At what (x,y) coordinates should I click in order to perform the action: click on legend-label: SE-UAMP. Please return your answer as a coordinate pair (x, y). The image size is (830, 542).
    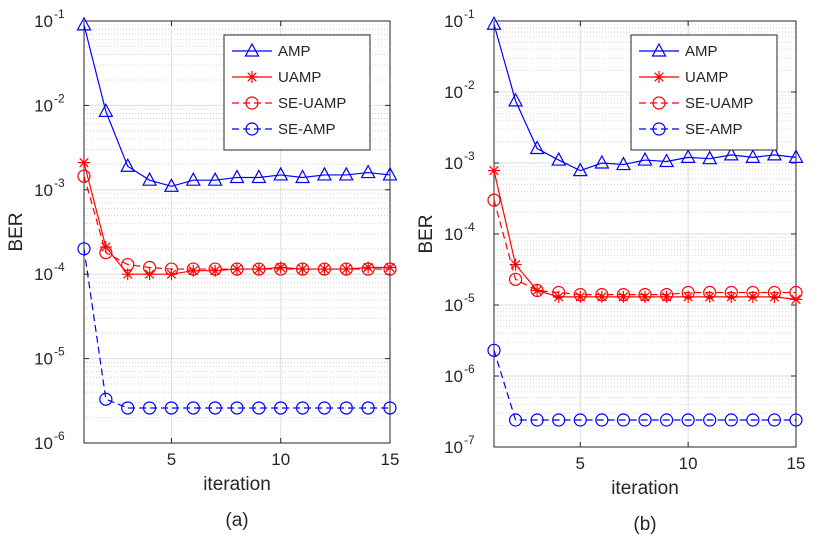
    Looking at the image, I should click on (719, 103).